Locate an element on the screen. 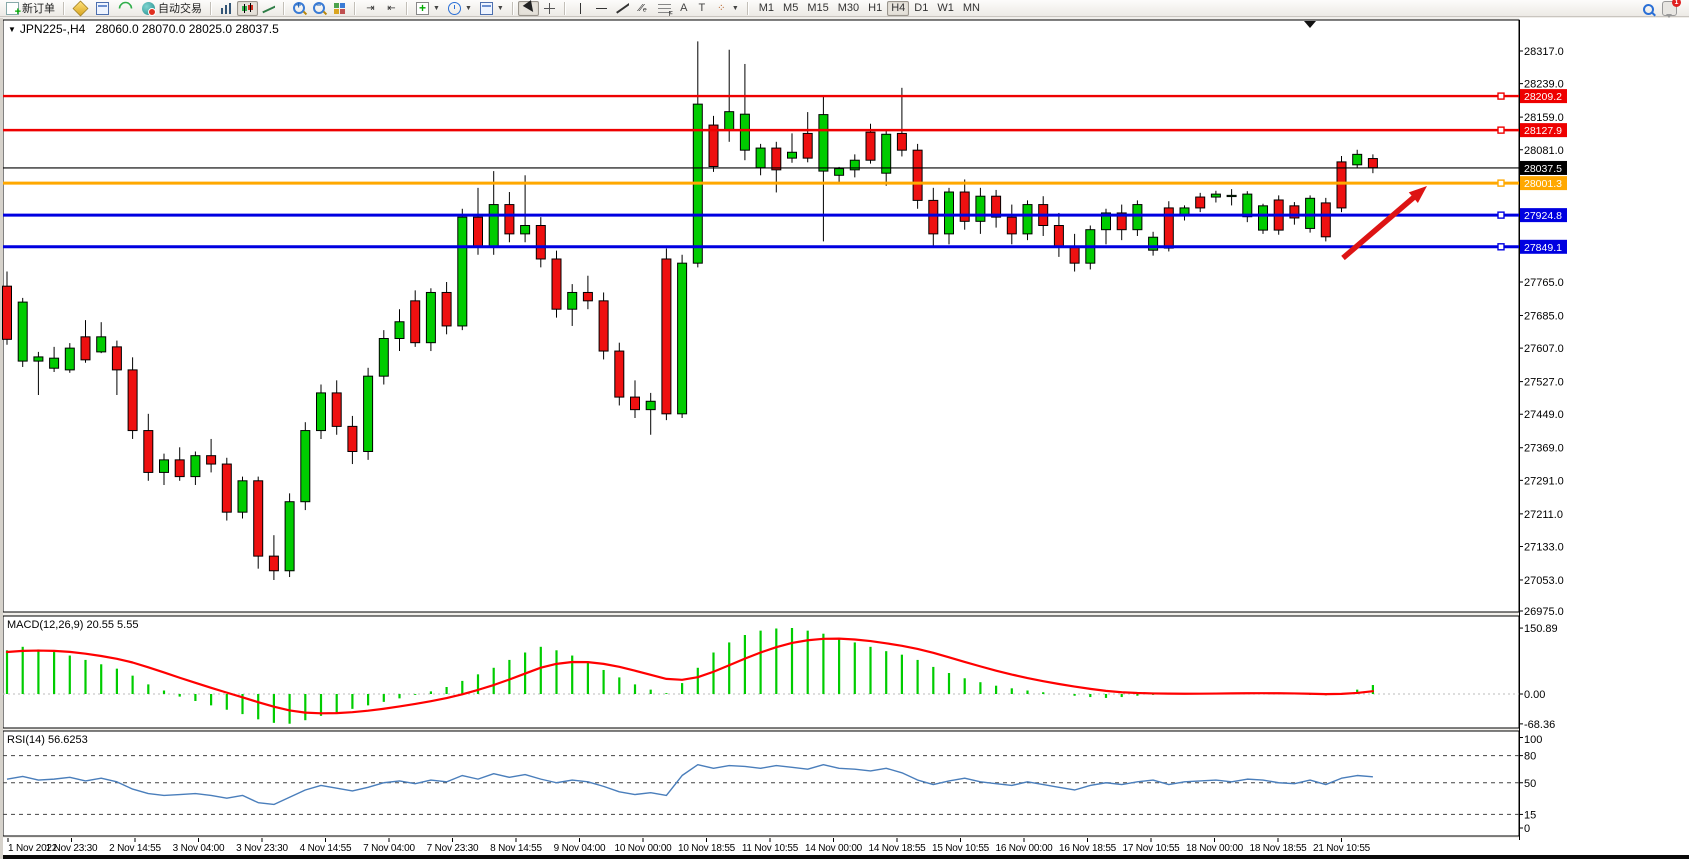 This screenshot has height=859, width=1689. arrows-button: ⁘ ▼ is located at coordinates (727, 8).